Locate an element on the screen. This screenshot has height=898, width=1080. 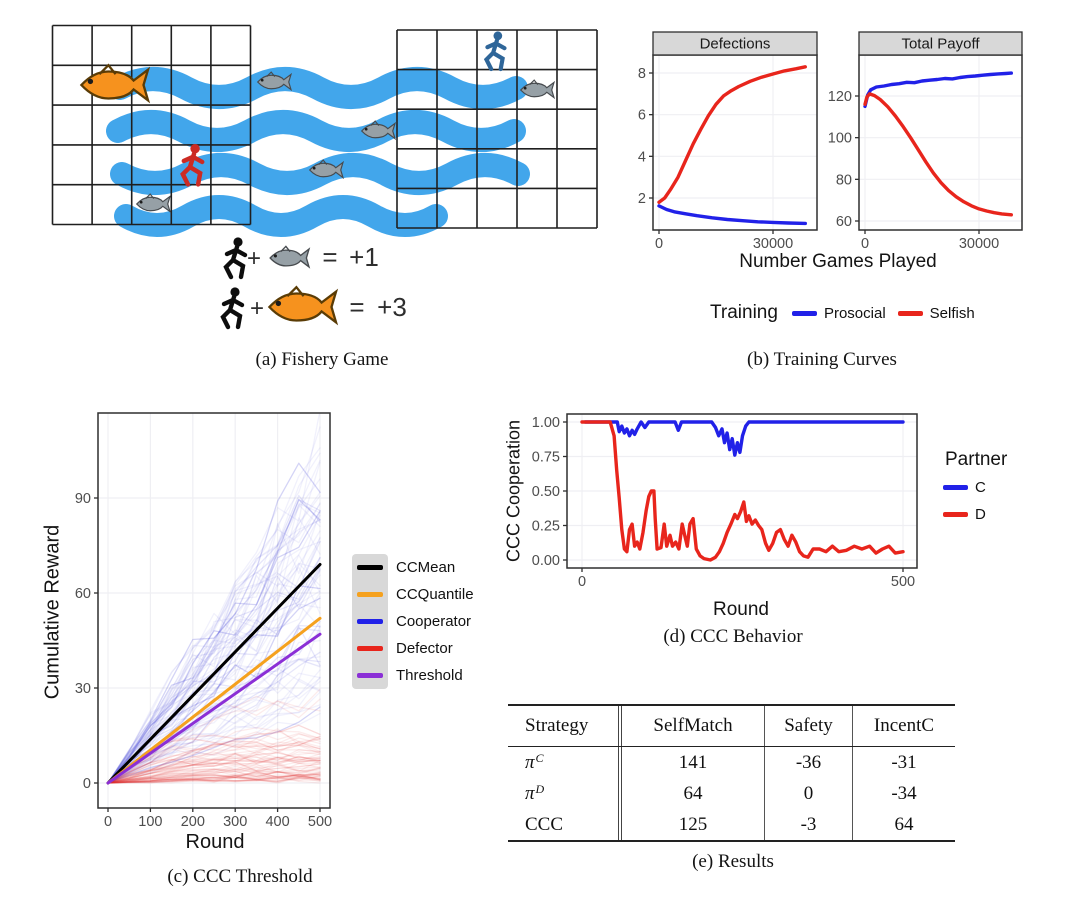
strategy-symbol: π is located at coordinates (530, 762).